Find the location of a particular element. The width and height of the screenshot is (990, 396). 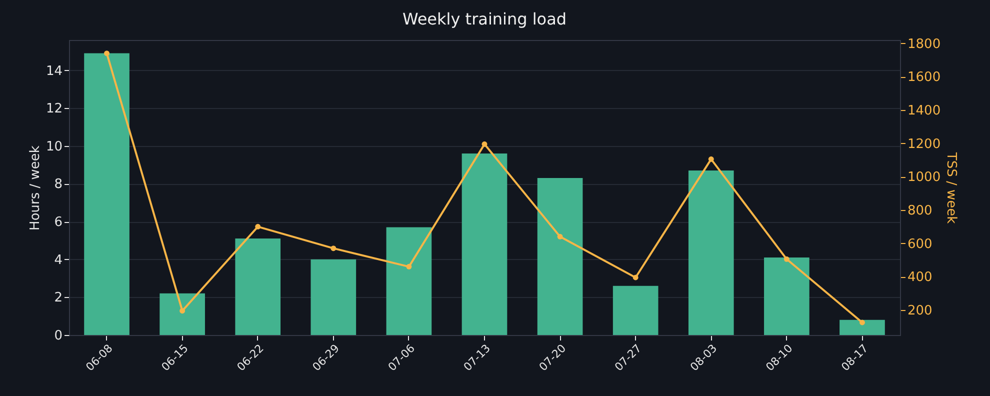

y-tick-label: 6 is located at coordinates (58, 222).